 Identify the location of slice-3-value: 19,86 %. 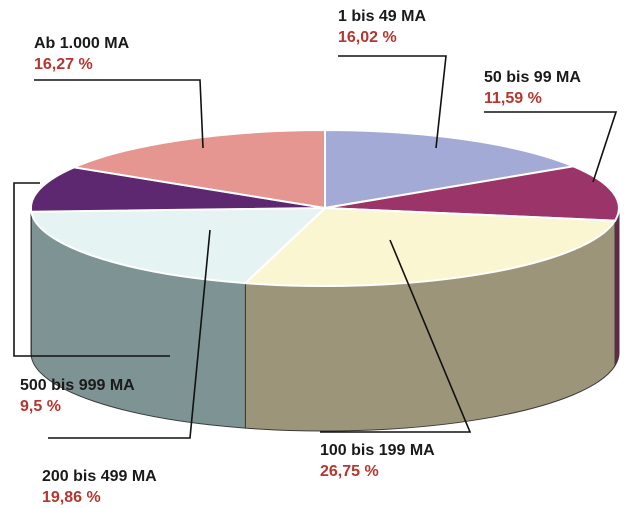
(71, 497).